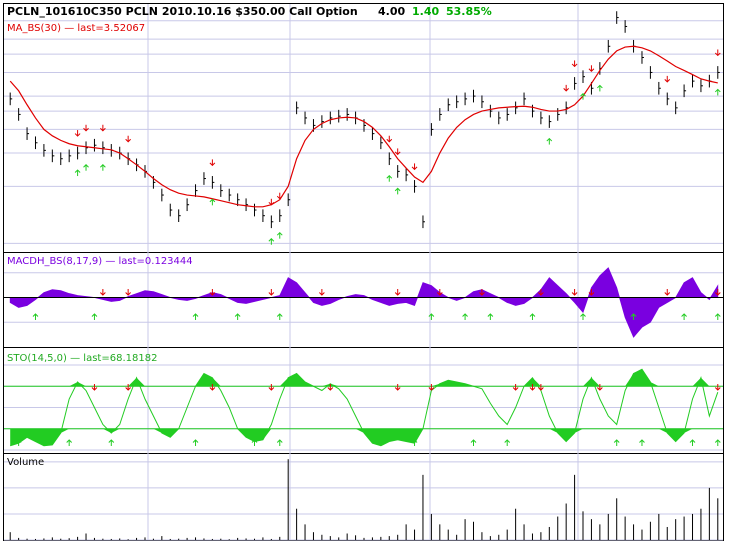  Describe the element at coordinates (425, 11) in the screenshot. I see `header-change: 1.40` at that location.